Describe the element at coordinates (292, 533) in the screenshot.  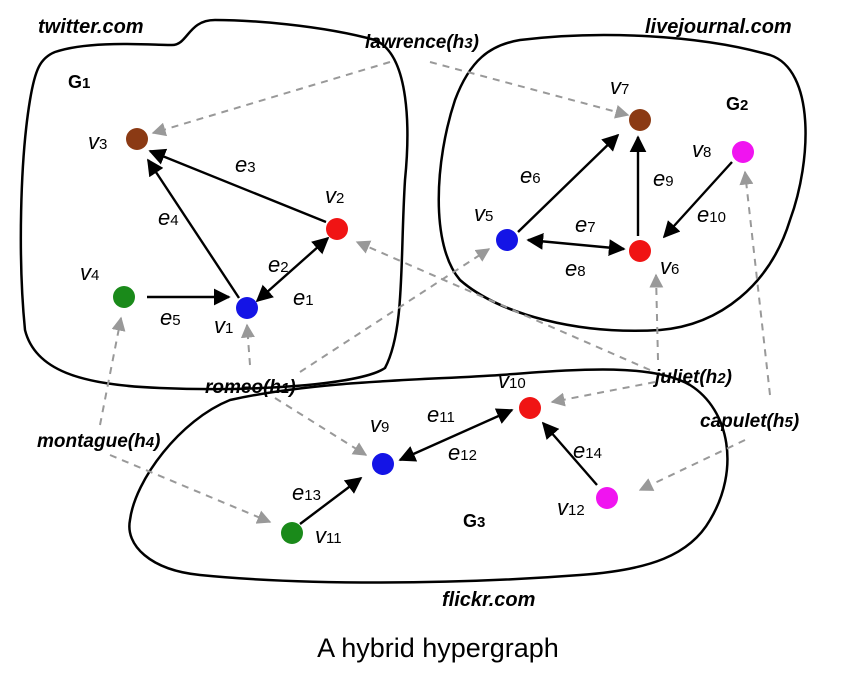
I see `node-v11` at that location.